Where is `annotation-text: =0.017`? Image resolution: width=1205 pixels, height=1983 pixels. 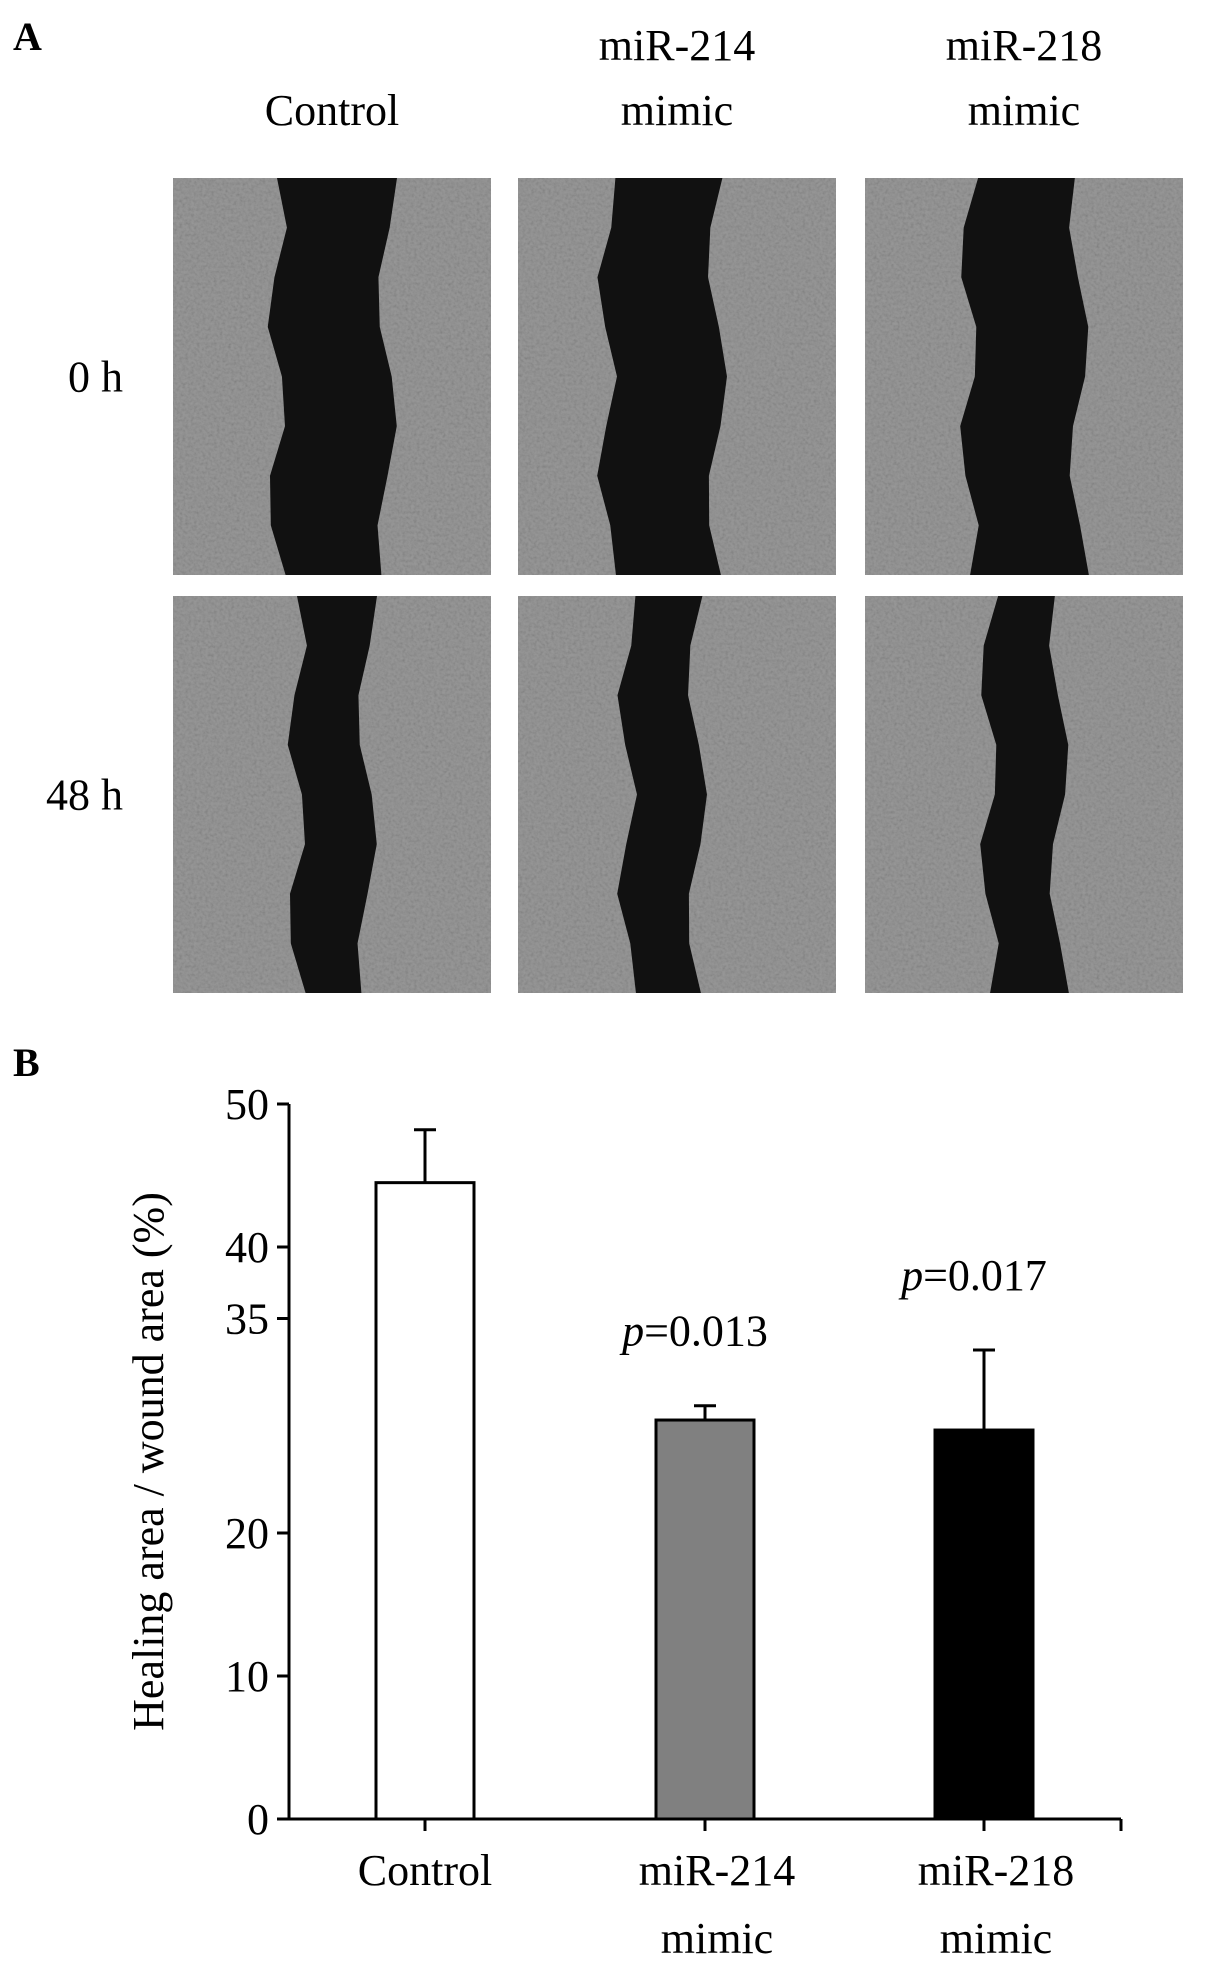 annotation-text: =0.017 is located at coordinates (985, 1275).